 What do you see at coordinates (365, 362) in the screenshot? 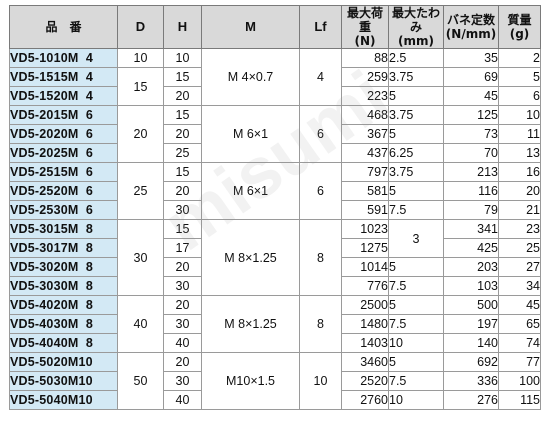
I see `max-load-cell: 3460` at bounding box center [365, 362].